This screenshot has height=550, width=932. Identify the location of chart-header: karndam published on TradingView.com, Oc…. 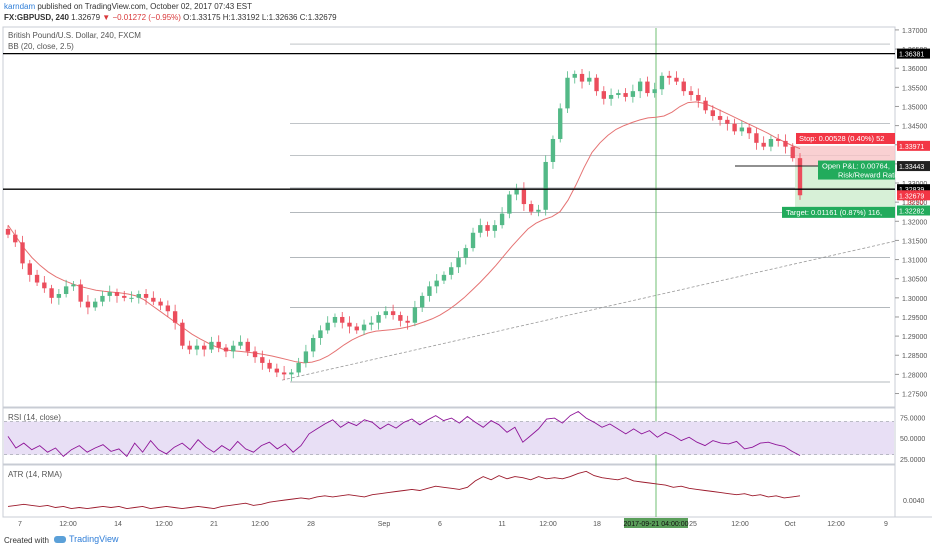
(466, 13).